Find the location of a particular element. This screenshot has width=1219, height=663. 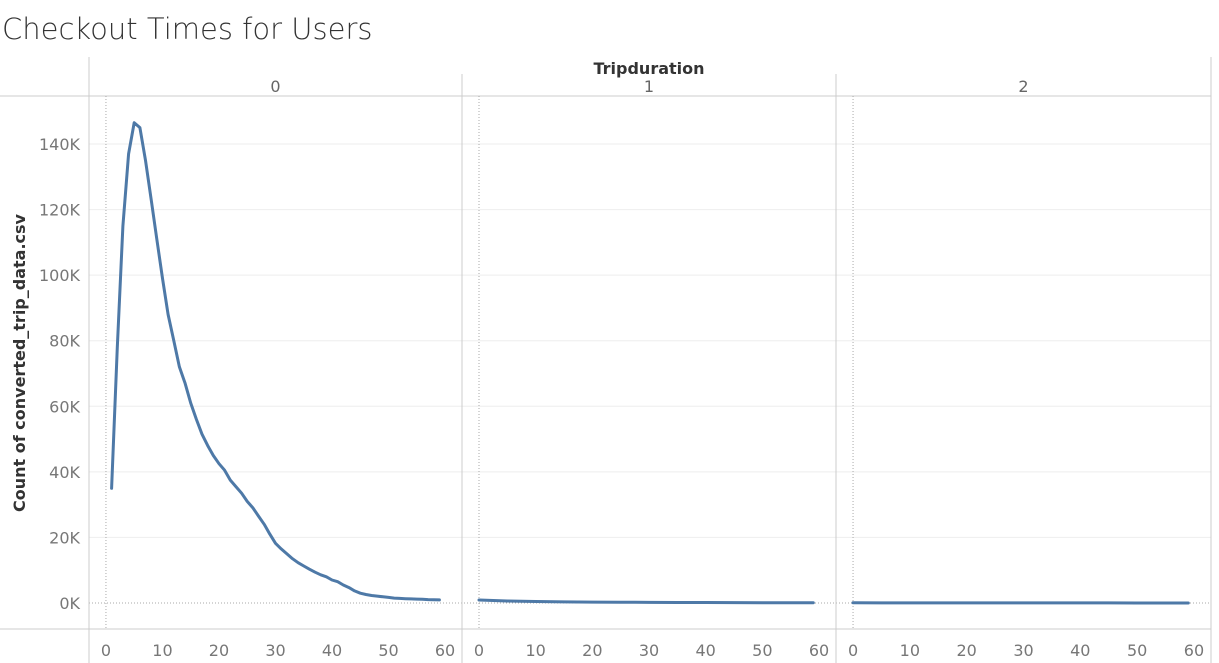

facet-label: 2 is located at coordinates (1023, 86).